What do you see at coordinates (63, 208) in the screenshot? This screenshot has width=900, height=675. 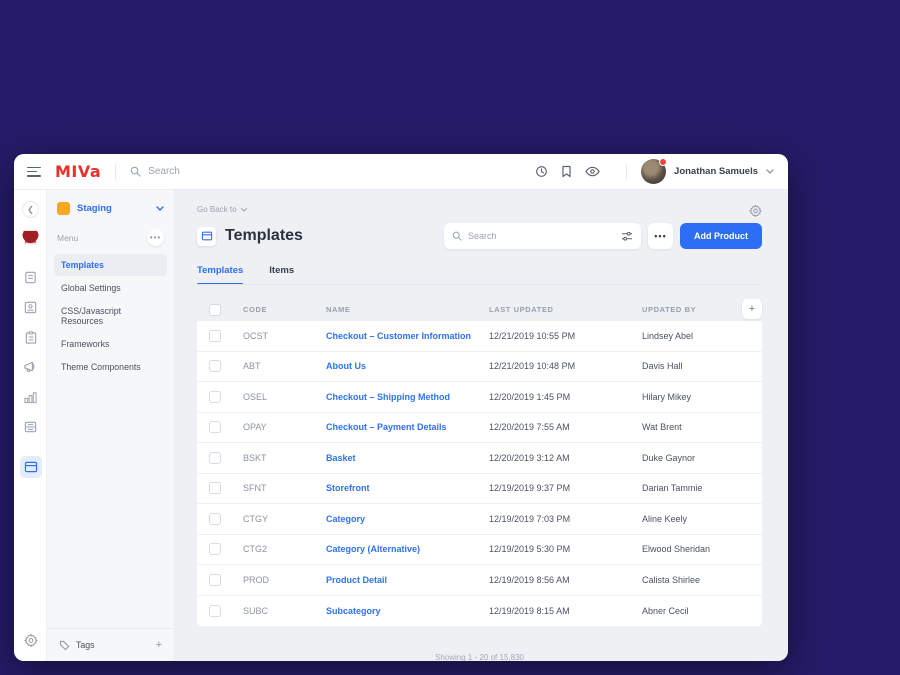 I see `store-color-swatch` at bounding box center [63, 208].